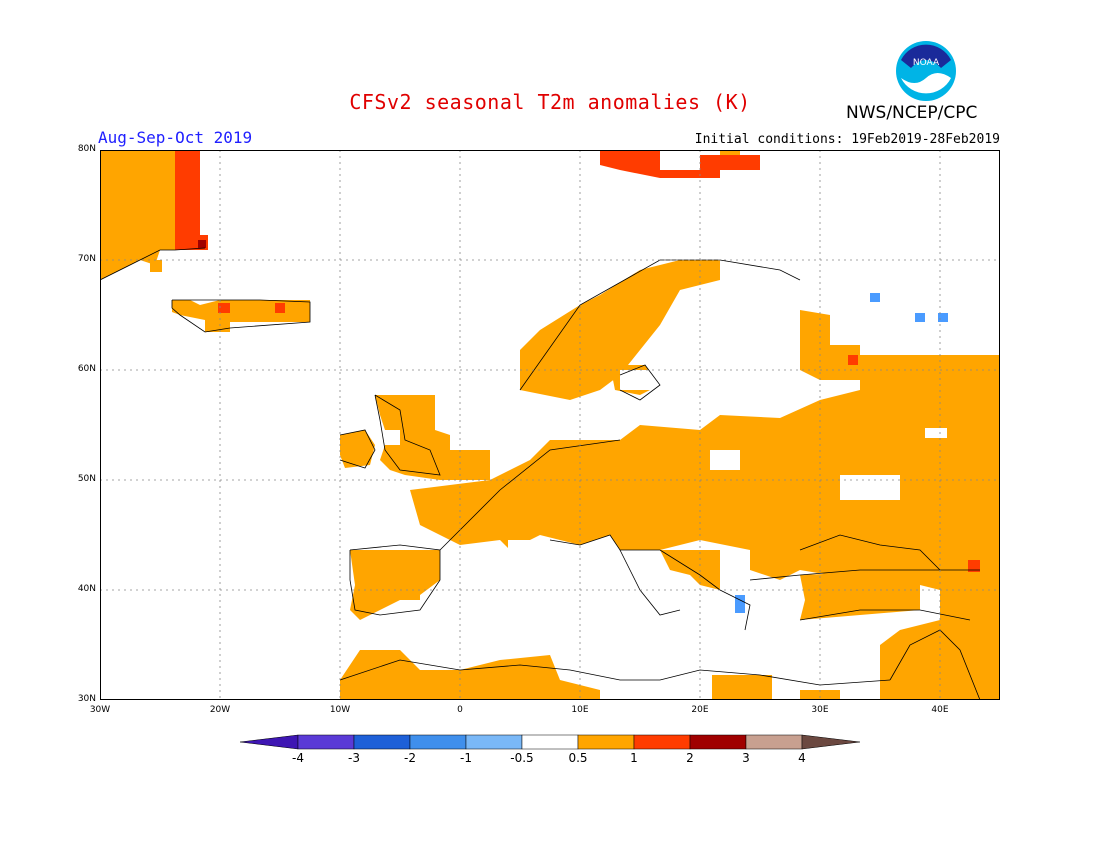  I want to click on colorbar-label: -0.5, so click(522, 758).